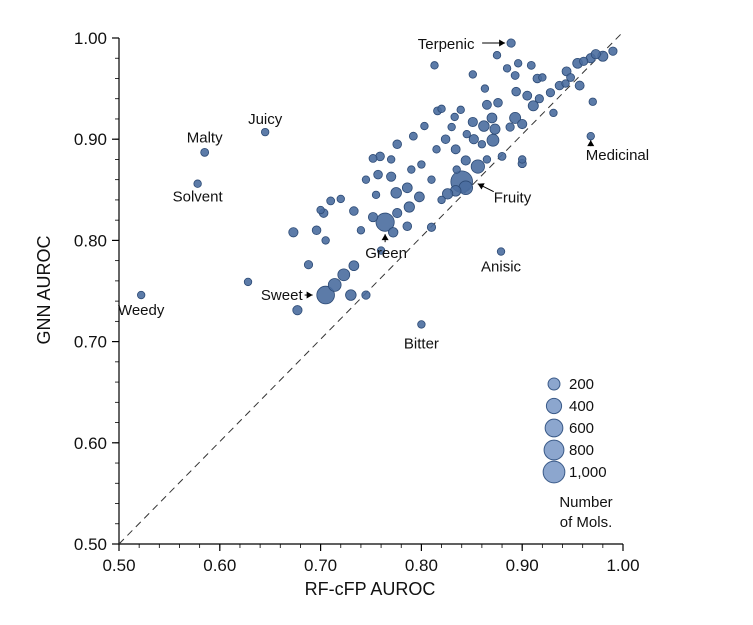  What do you see at coordinates (501, 267) in the screenshot?
I see `annotation-anisic: Anisic` at bounding box center [501, 267].